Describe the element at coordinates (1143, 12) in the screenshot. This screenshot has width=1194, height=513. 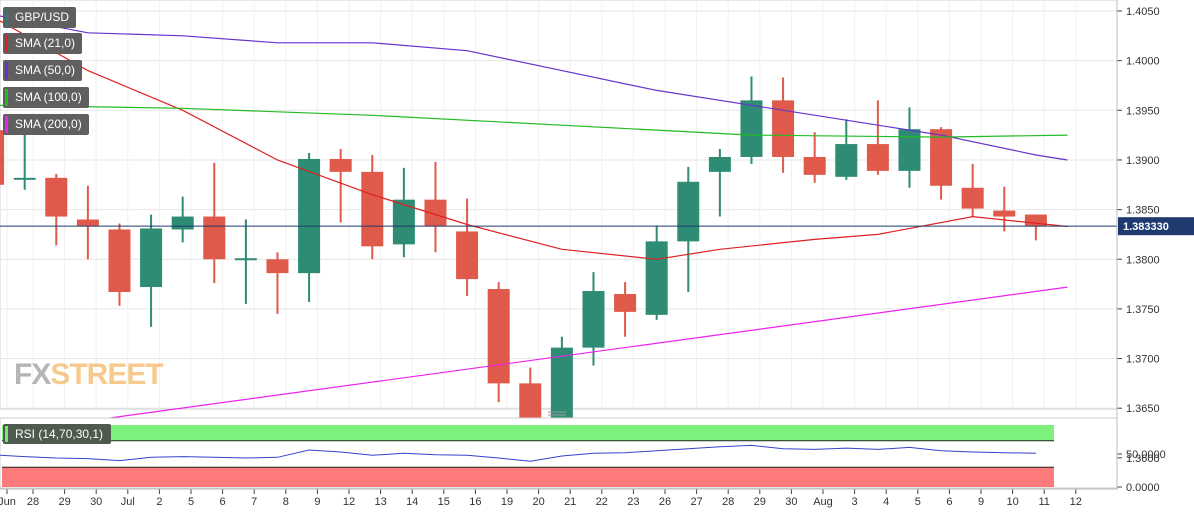
I see `y-tick-label: 1.4050` at that location.